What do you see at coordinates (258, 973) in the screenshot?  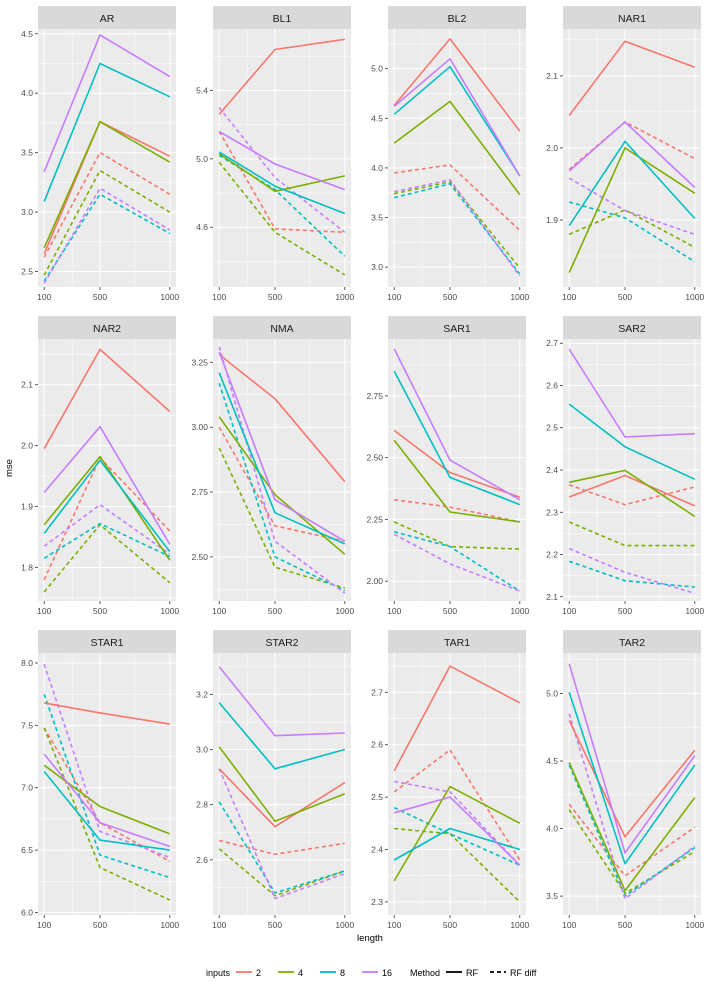 I see `legend-label-inputs-2: 2` at bounding box center [258, 973].